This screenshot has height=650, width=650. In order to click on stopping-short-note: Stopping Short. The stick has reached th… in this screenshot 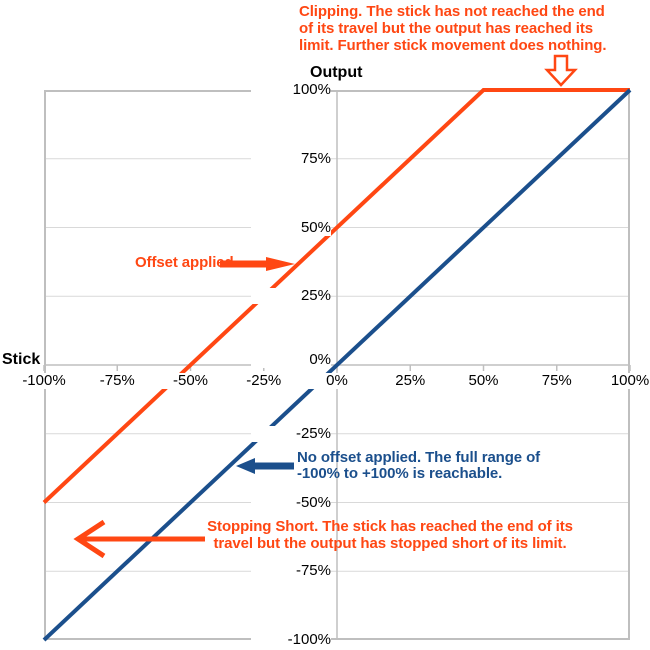, I will do `click(390, 535)`.